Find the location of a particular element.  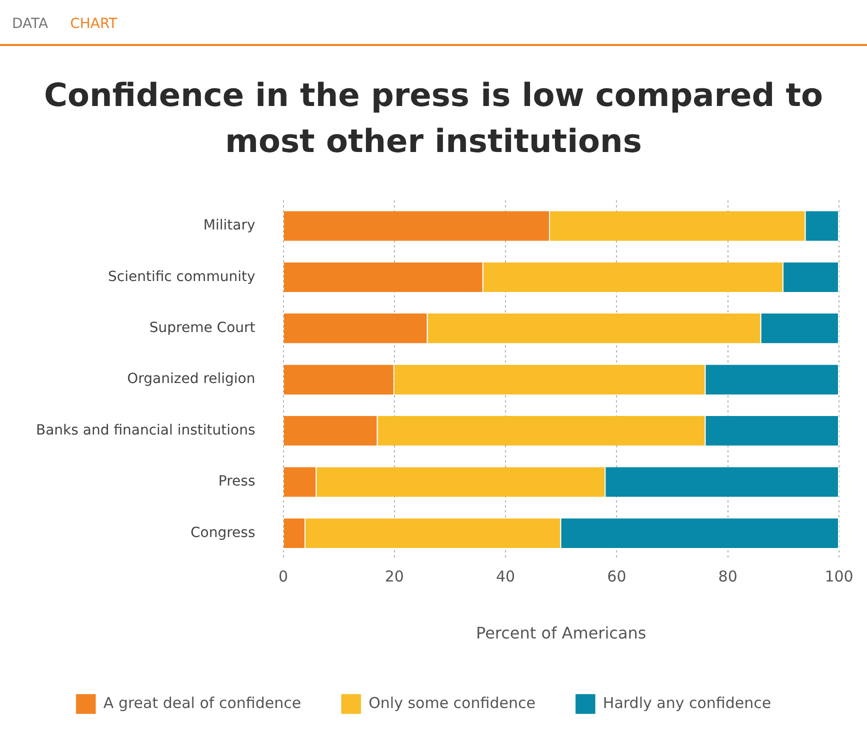

y-tick-label: Press is located at coordinates (237, 482).